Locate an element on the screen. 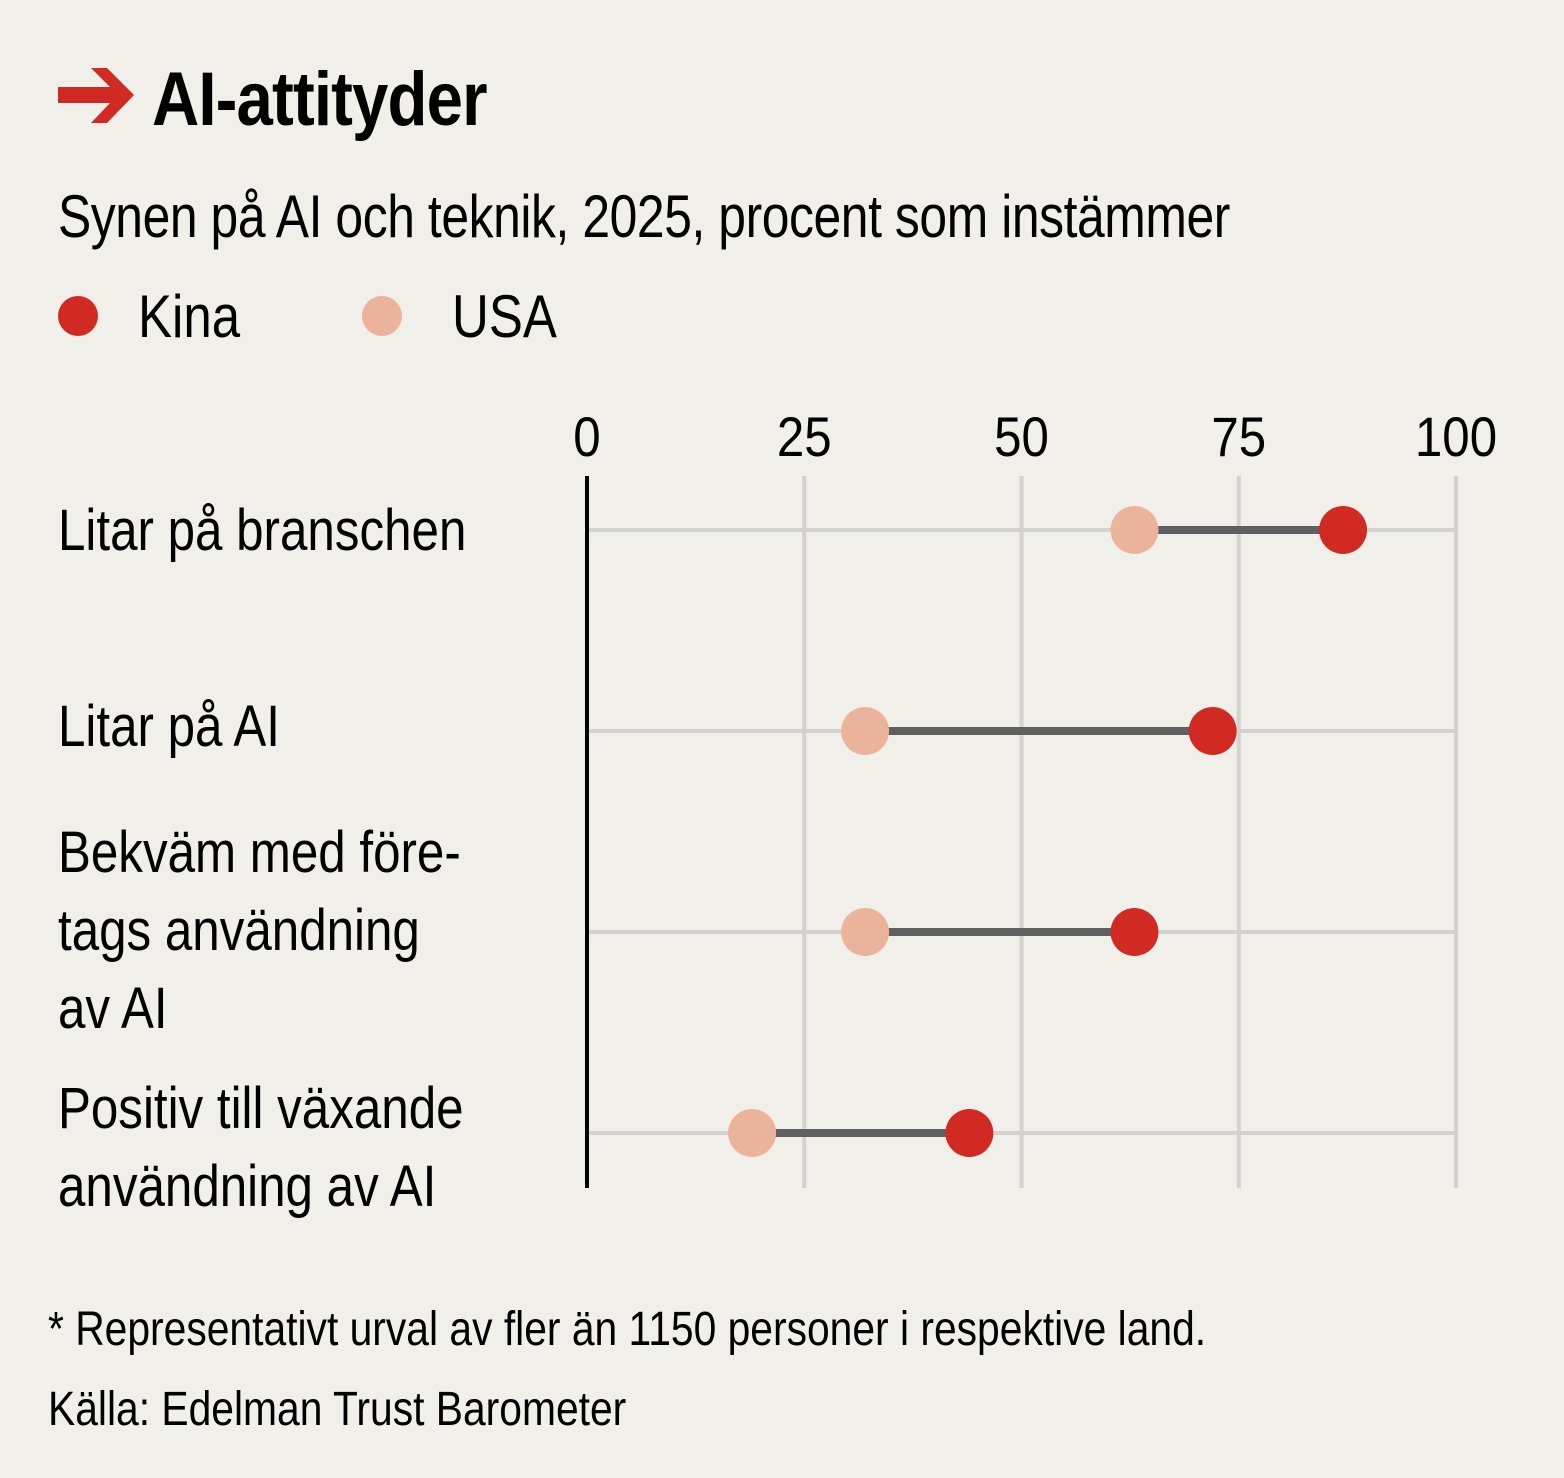 This screenshot has width=1564, height=1478. chart-title: AI-attityder is located at coordinates (320, 99).